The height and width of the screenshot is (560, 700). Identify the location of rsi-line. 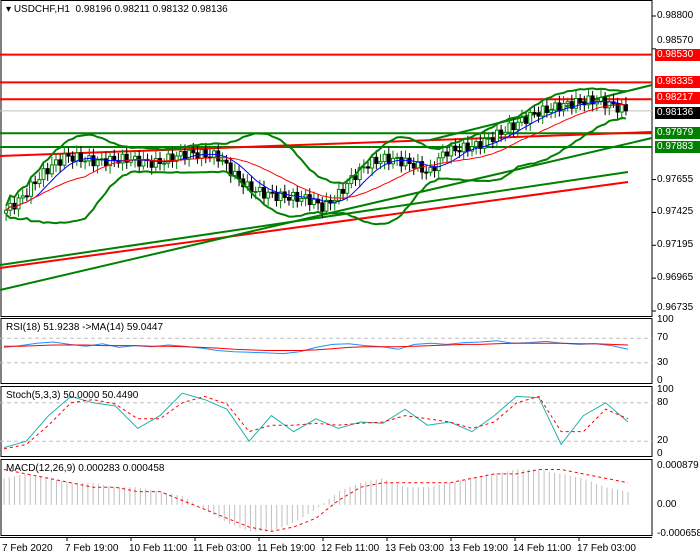
(316, 347).